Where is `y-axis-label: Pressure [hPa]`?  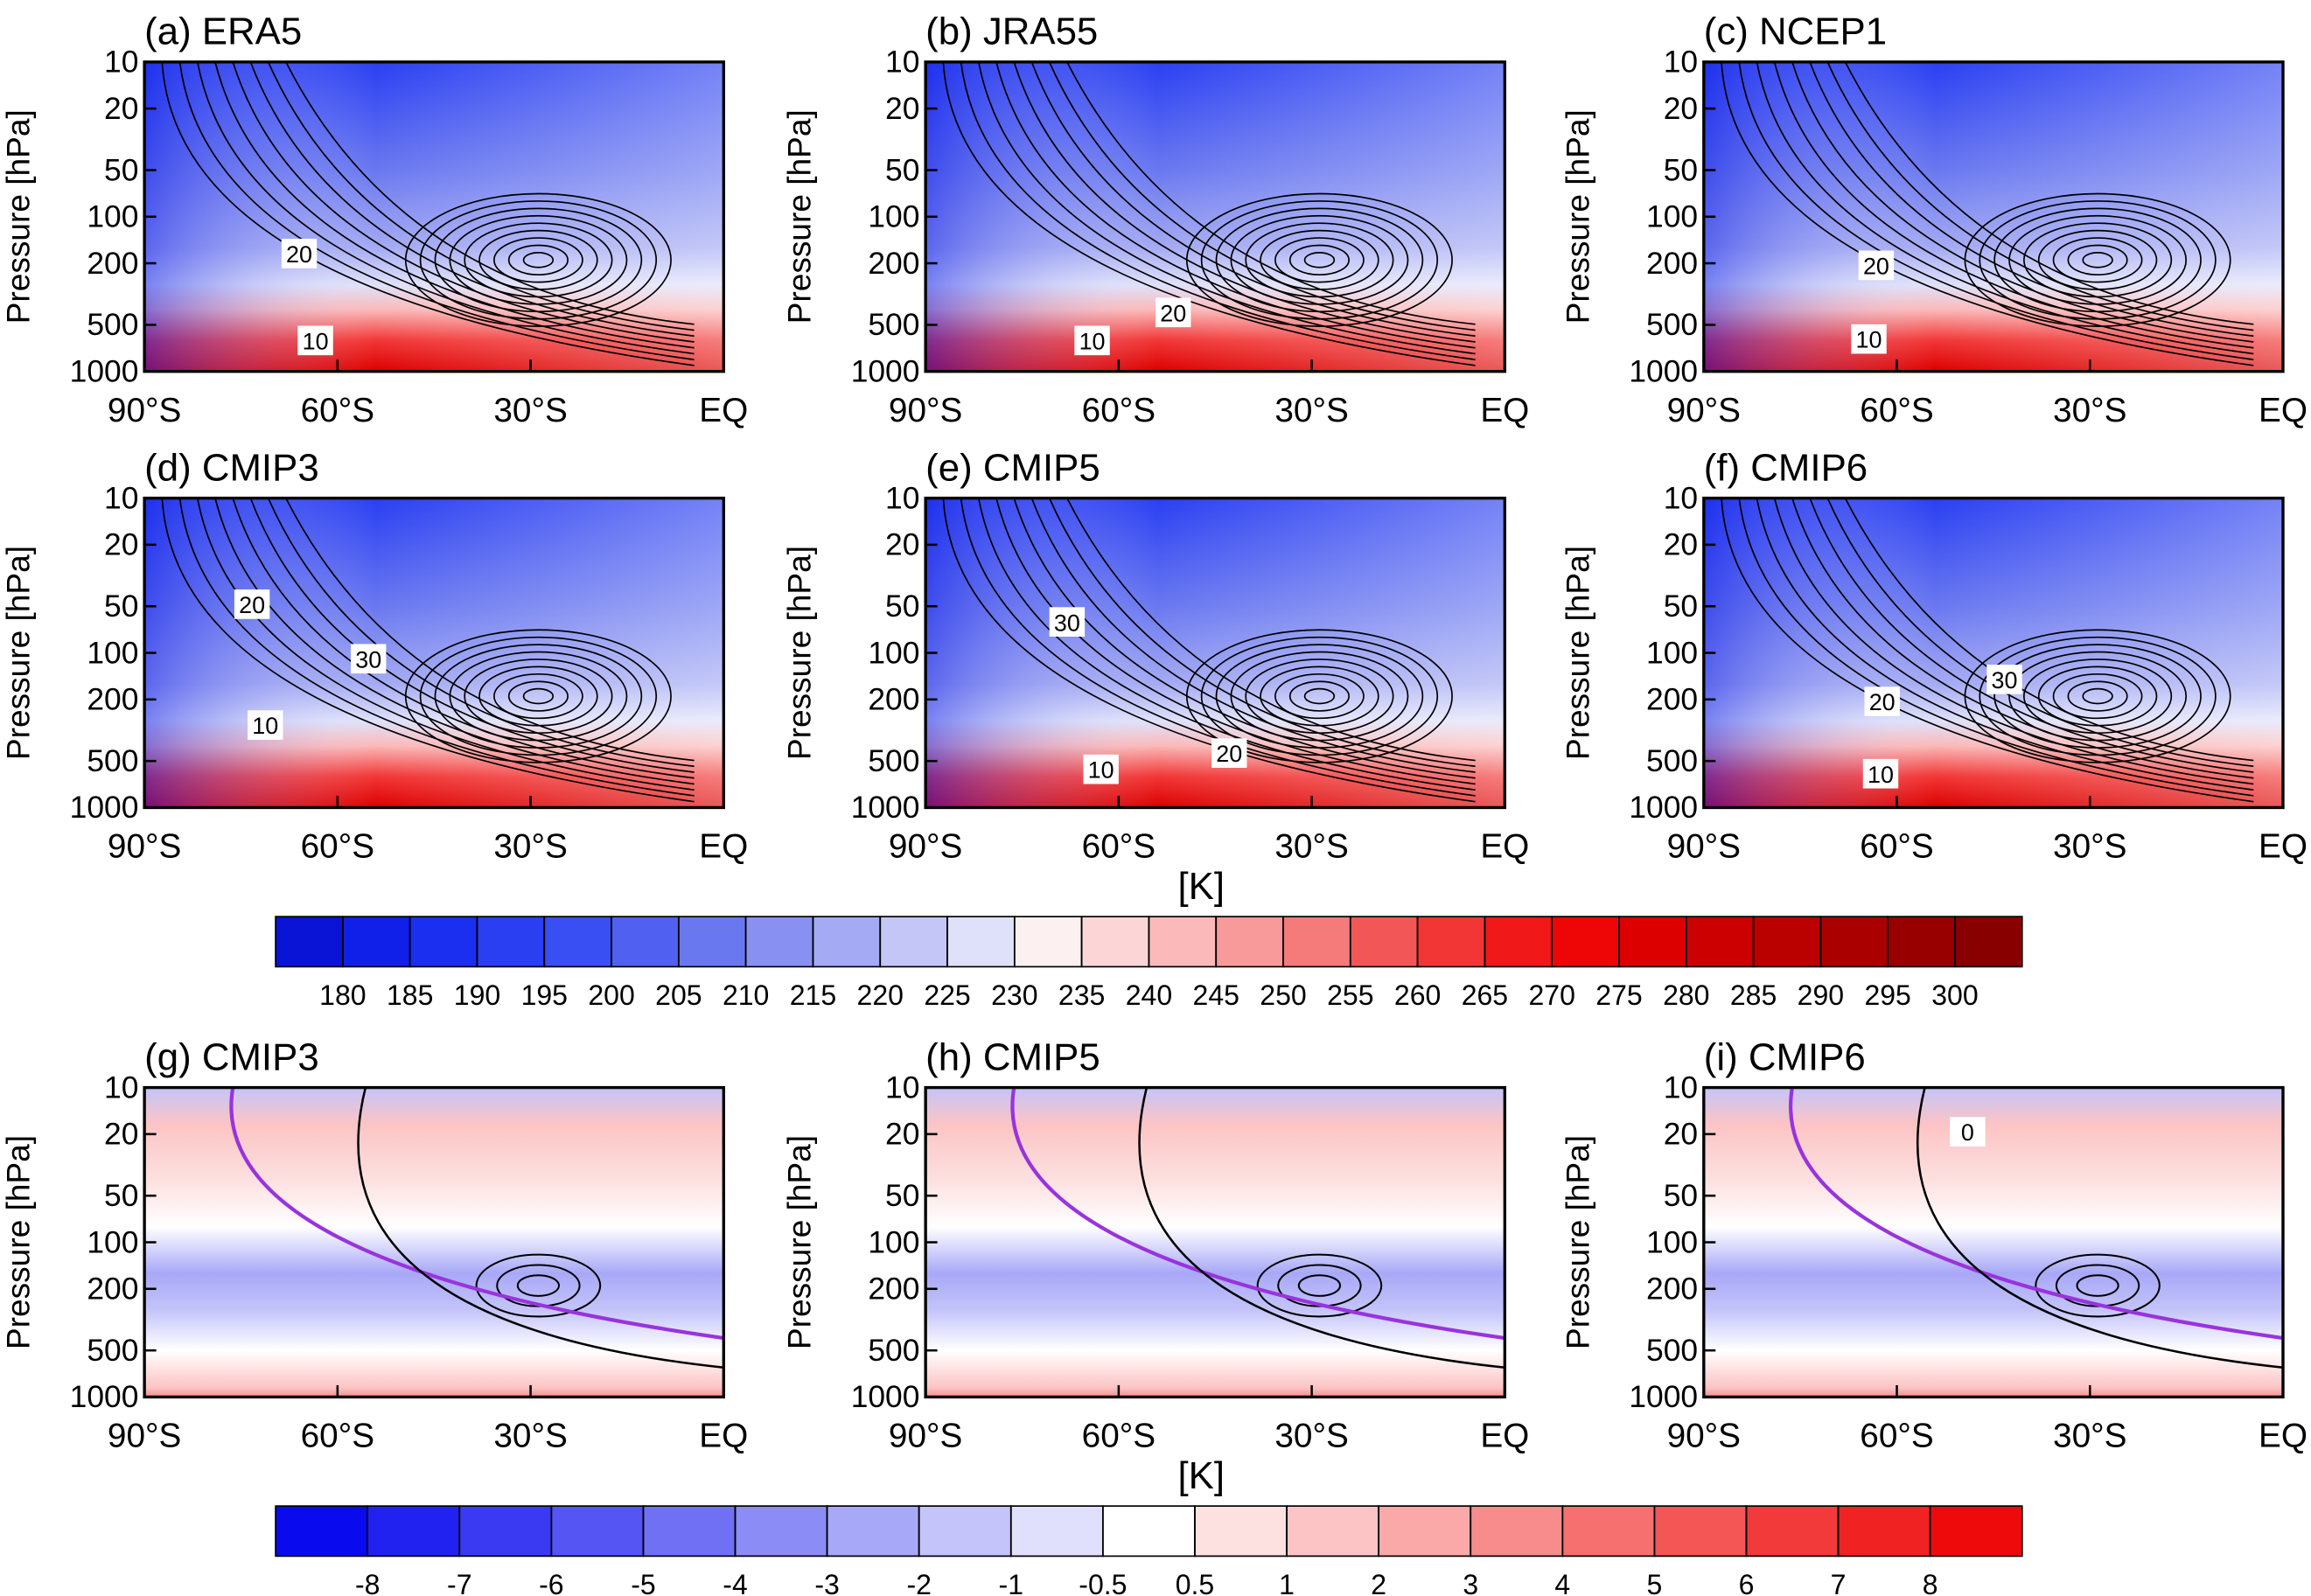 y-axis-label: Pressure [hPa] is located at coordinates (799, 216).